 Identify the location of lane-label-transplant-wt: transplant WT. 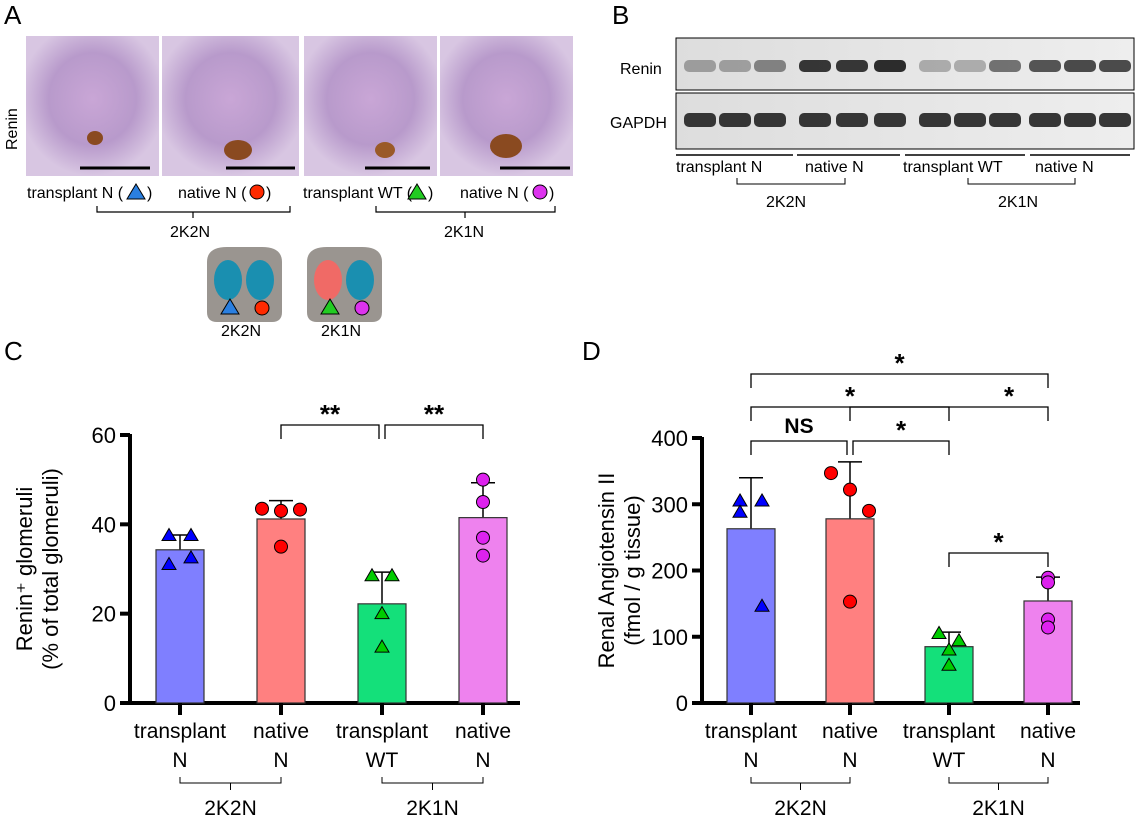
(953, 167).